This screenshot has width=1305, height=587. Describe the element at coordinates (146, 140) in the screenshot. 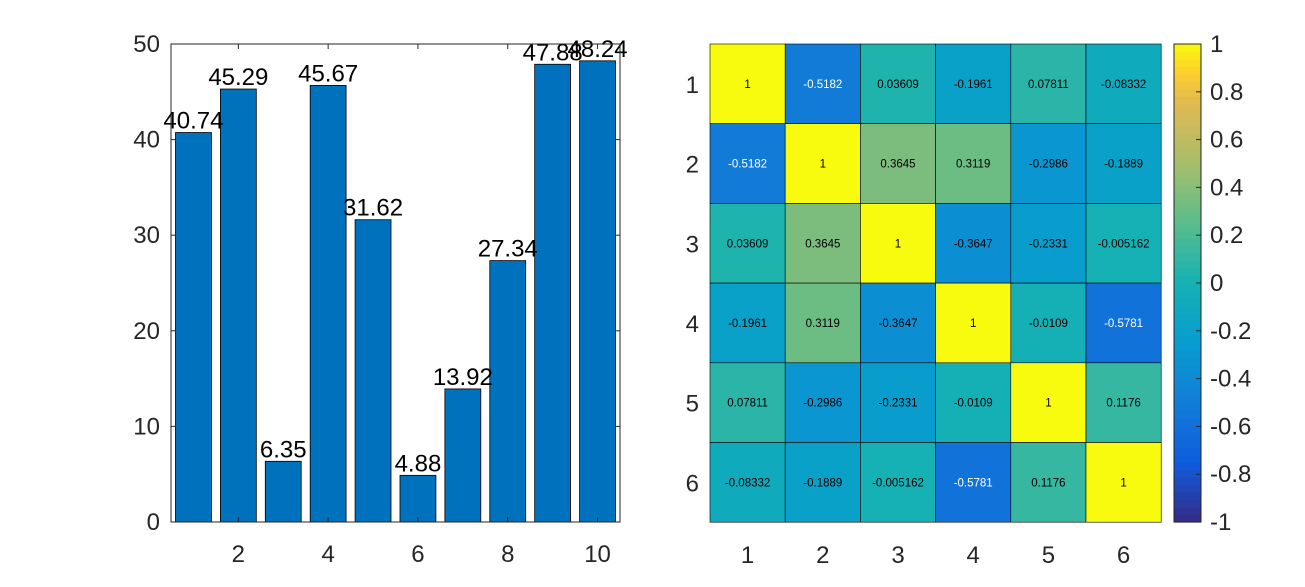

I see `y-tick-label: 40` at that location.